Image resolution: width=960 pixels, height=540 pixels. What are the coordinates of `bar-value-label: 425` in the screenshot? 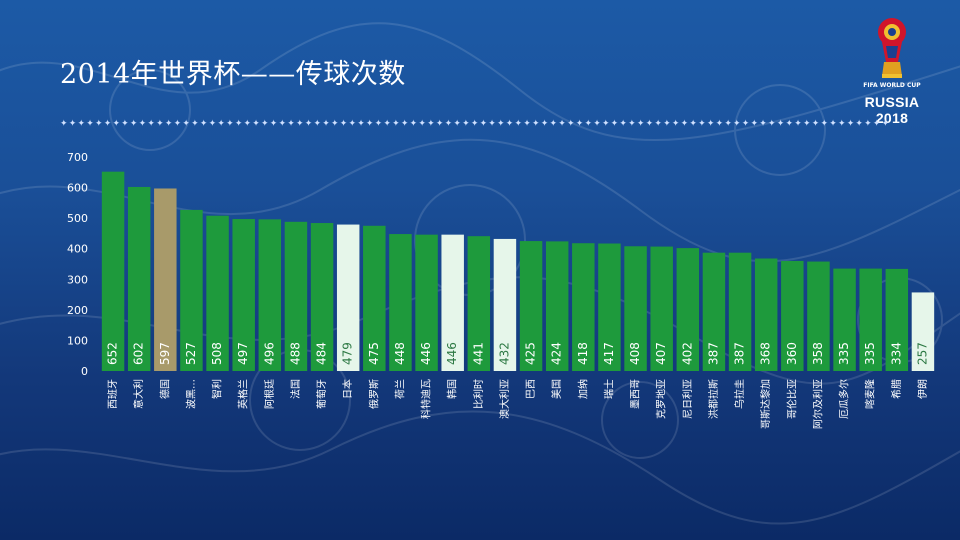 It's located at (531, 353).